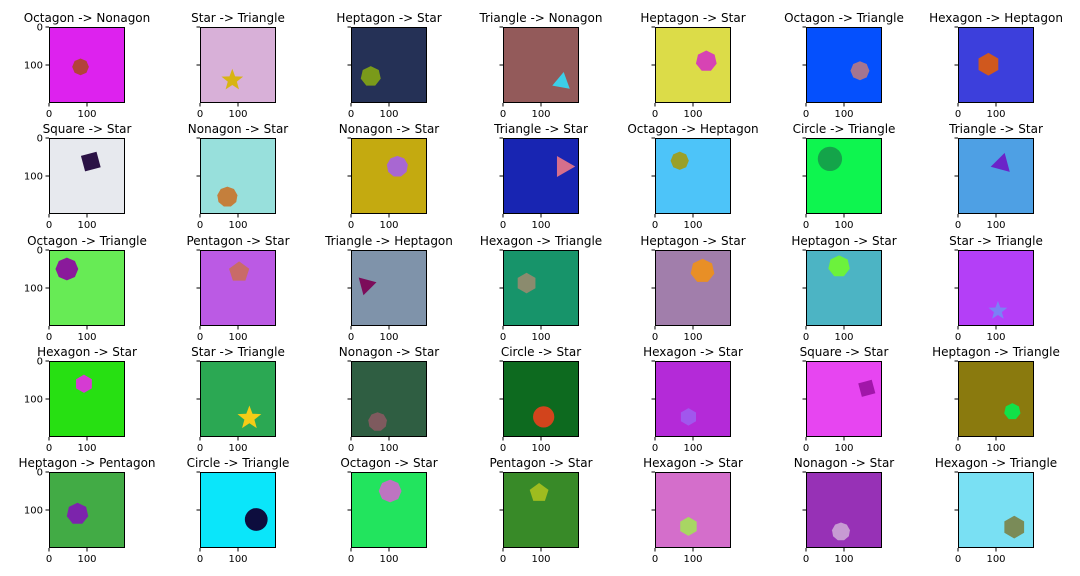 Image resolution: width=1080 pixels, height=576 pixels. Describe the element at coordinates (389, 352) in the screenshot. I see `subplot-title: Nonagon -> Star` at that location.